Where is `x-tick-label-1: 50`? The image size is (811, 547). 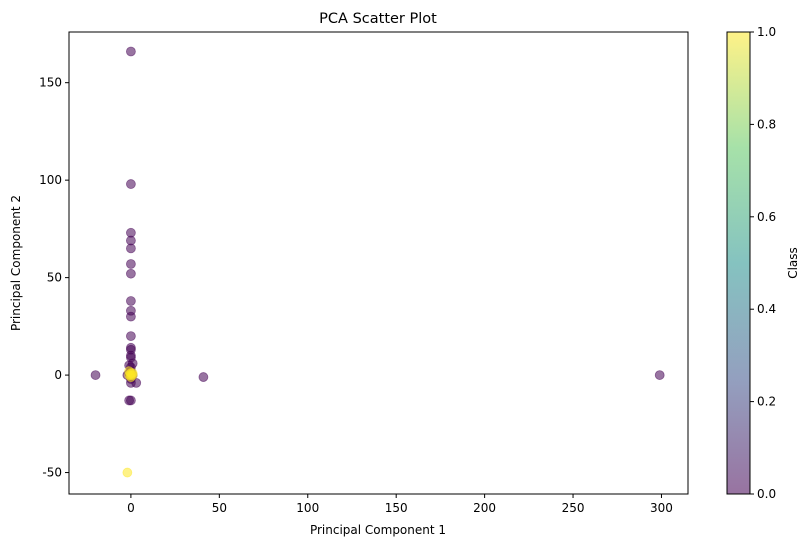 x-tick-label-1: 50 is located at coordinates (219, 508).